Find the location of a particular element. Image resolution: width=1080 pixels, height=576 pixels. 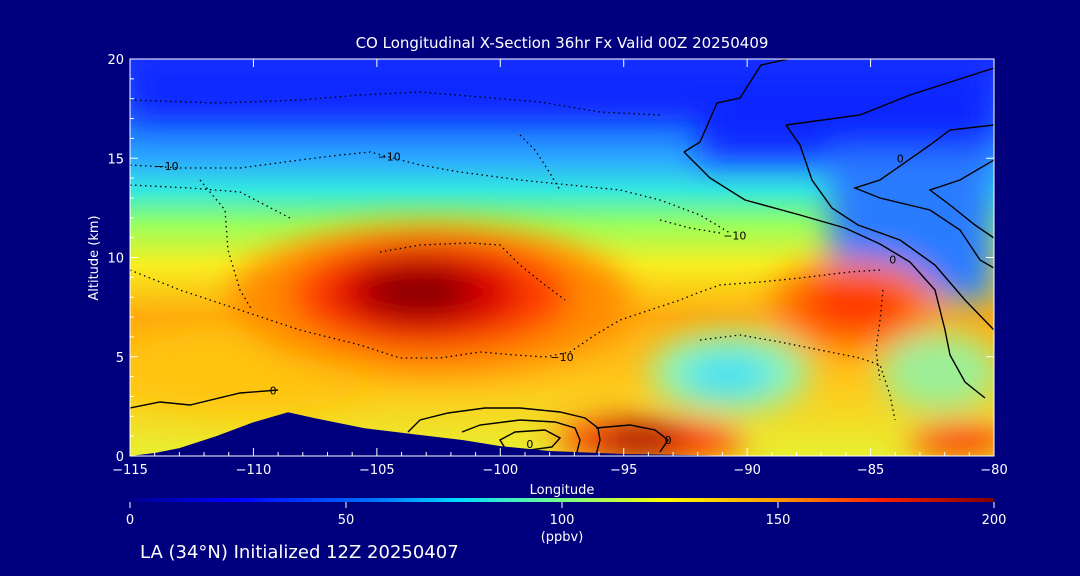

colorbar-tick-label: 200 is located at coordinates (994, 520).